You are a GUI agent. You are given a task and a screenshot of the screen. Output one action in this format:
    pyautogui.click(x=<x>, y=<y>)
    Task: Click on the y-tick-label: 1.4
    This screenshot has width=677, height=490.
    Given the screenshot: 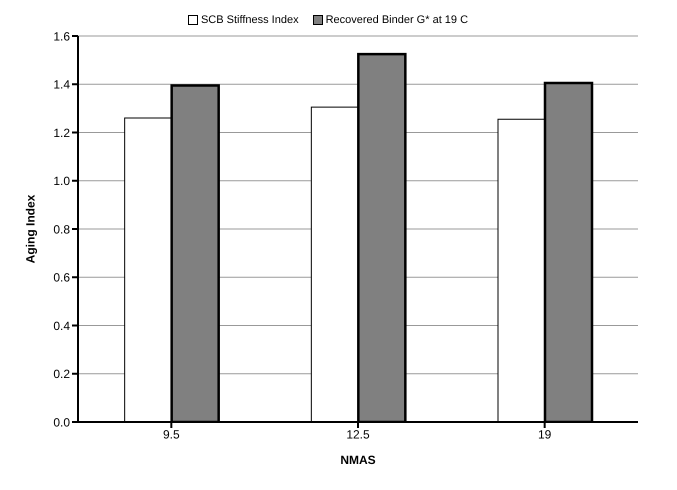 What is the action you would take?
    pyautogui.click(x=61, y=85)
    